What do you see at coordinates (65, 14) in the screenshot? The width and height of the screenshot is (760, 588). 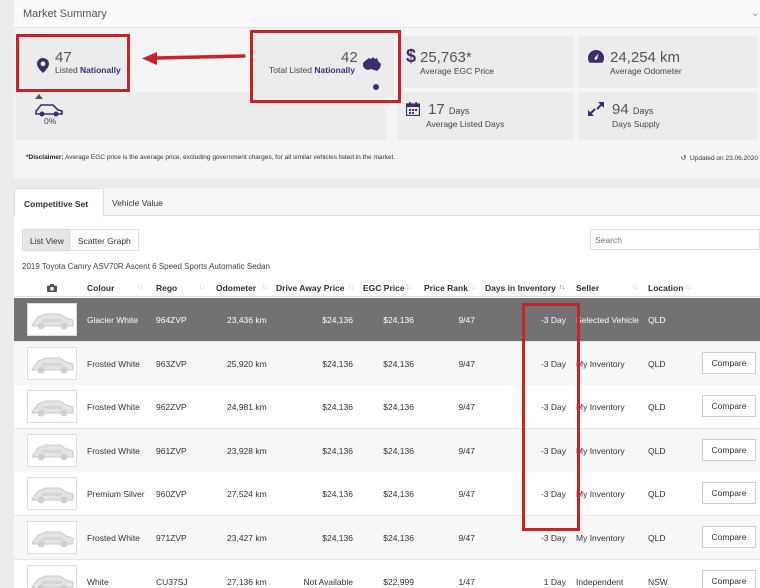 I see `market-summary-title: Market Summary` at bounding box center [65, 14].